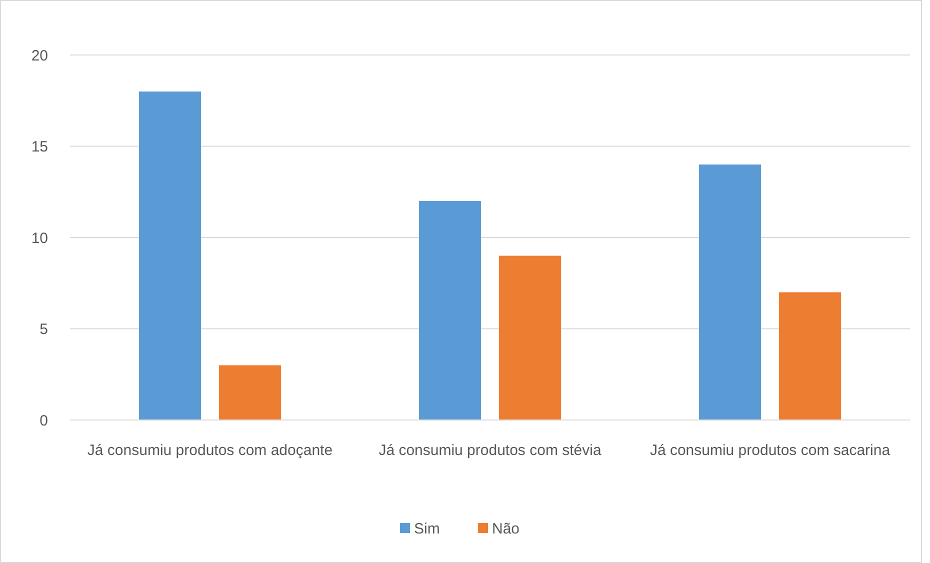  Describe the element at coordinates (39, 238) in the screenshot. I see `y-tick-label: 10` at that location.